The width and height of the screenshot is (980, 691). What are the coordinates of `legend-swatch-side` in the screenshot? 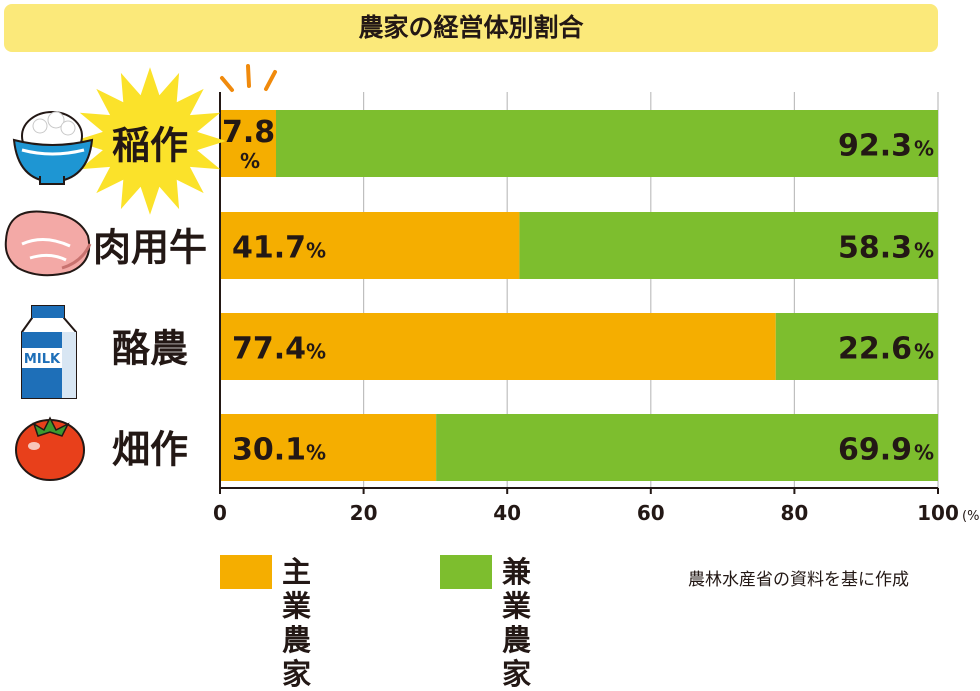 It's located at (466, 572).